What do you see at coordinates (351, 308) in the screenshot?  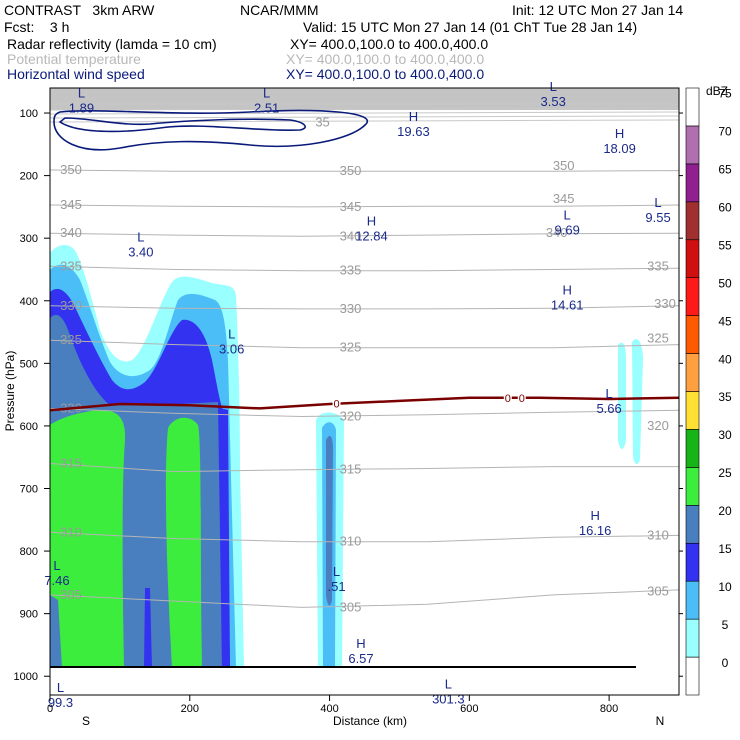 I see `theta-label-330: 330` at bounding box center [351, 308].